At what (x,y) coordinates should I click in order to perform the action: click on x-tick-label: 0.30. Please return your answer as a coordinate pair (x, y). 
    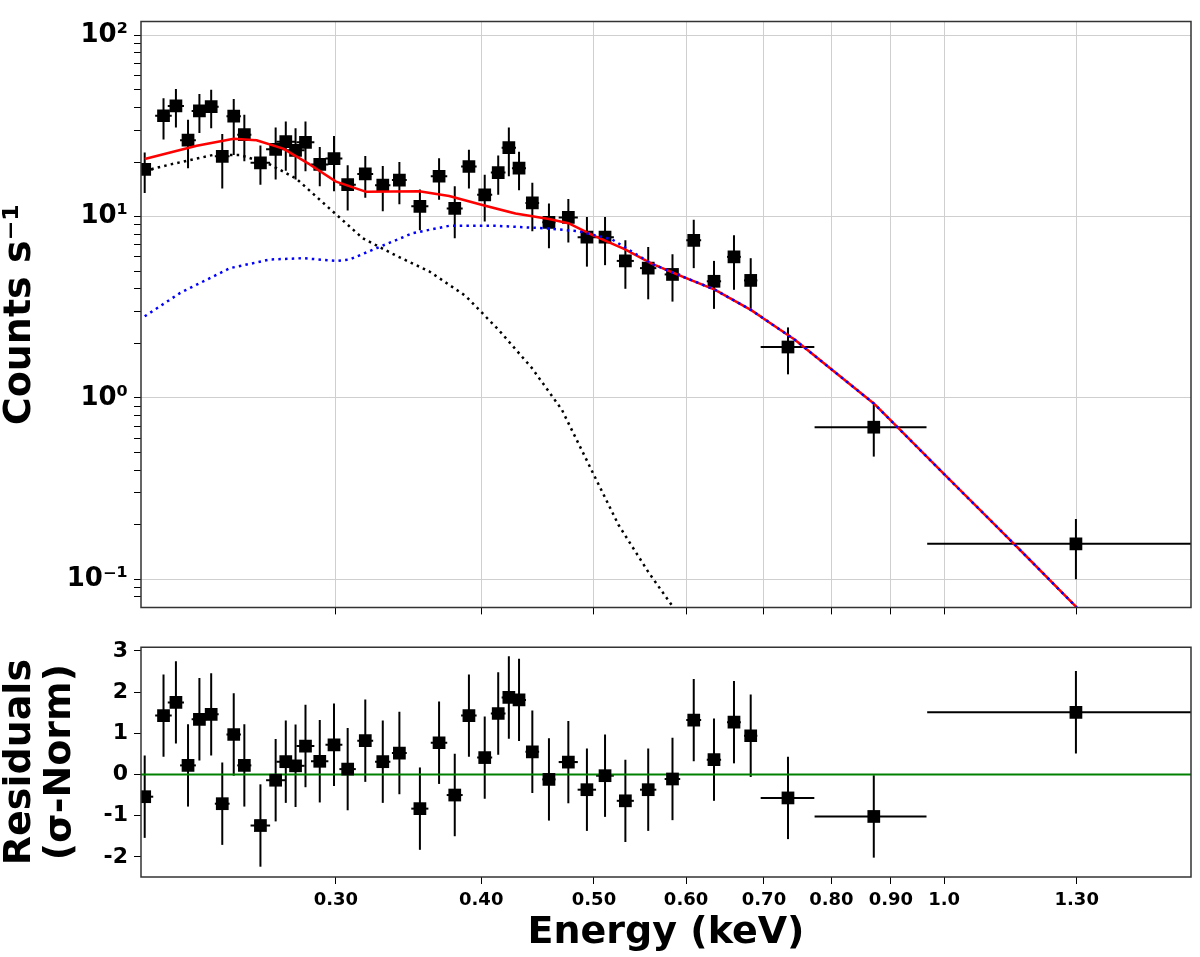
    Looking at the image, I should click on (336, 899).